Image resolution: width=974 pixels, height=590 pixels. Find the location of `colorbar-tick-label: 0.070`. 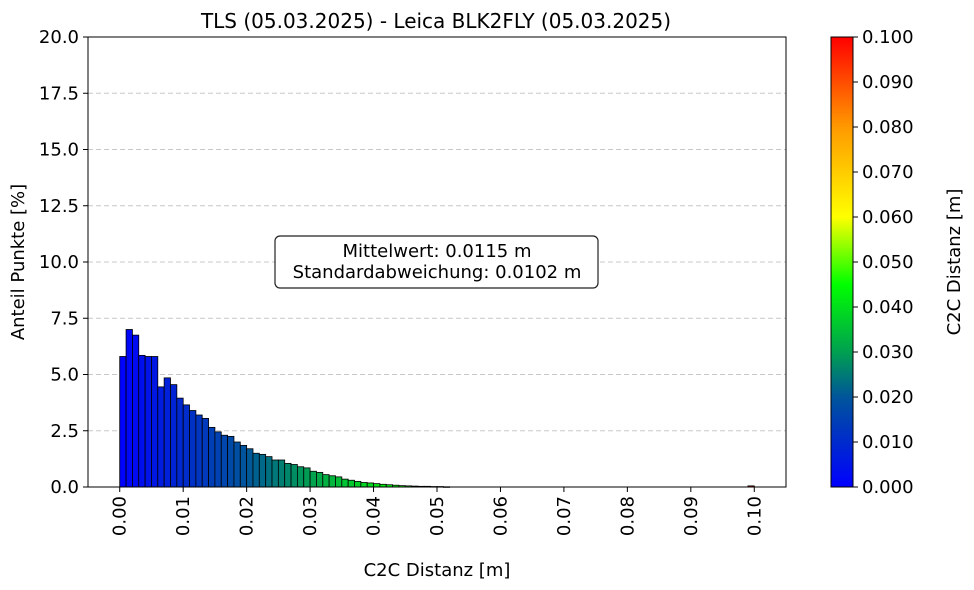

colorbar-tick-label: 0.070 is located at coordinates (888, 172).